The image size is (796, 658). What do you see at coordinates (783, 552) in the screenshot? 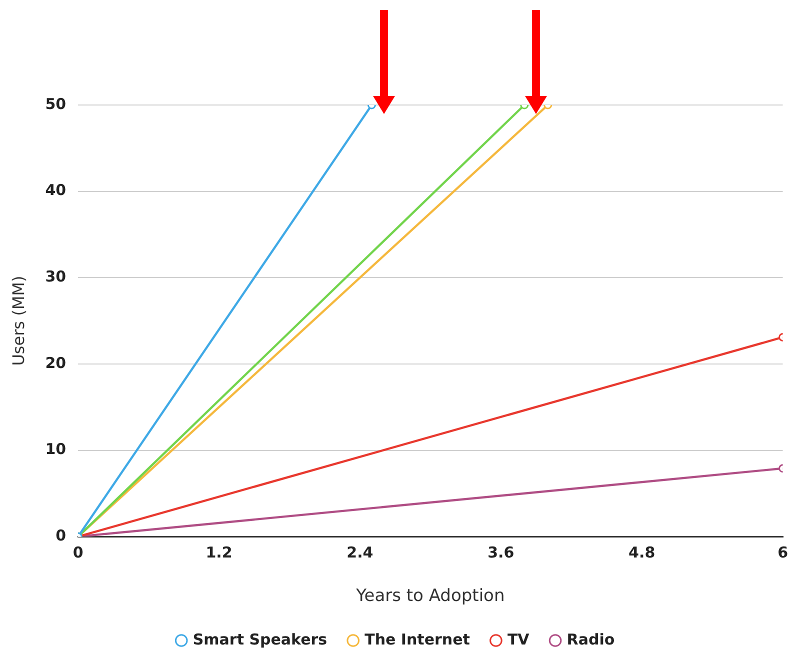
I see `x-tick-label: 6` at bounding box center [783, 552].